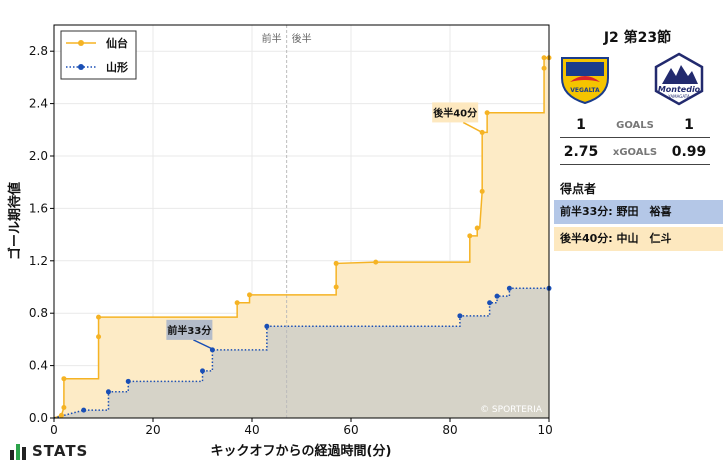 The height and width of the screenshot is (463, 723). I want to click on goals-label: GOALS, so click(635, 125).